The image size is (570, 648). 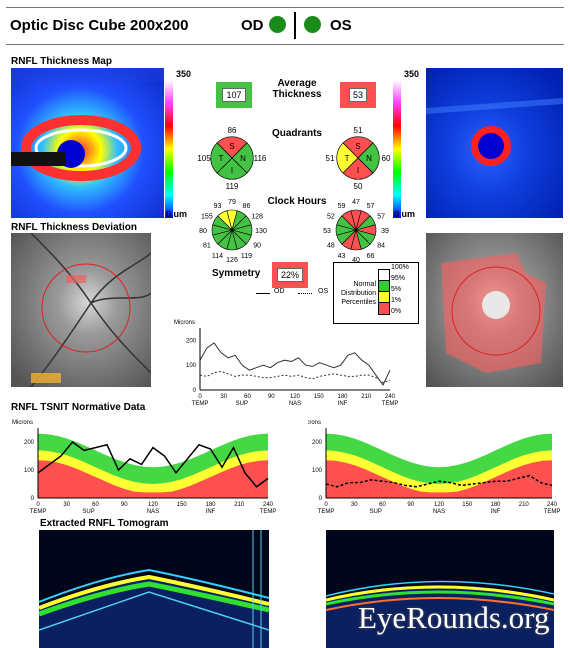 I want to click on legend-title-2: Distribution, so click(x=358, y=293).